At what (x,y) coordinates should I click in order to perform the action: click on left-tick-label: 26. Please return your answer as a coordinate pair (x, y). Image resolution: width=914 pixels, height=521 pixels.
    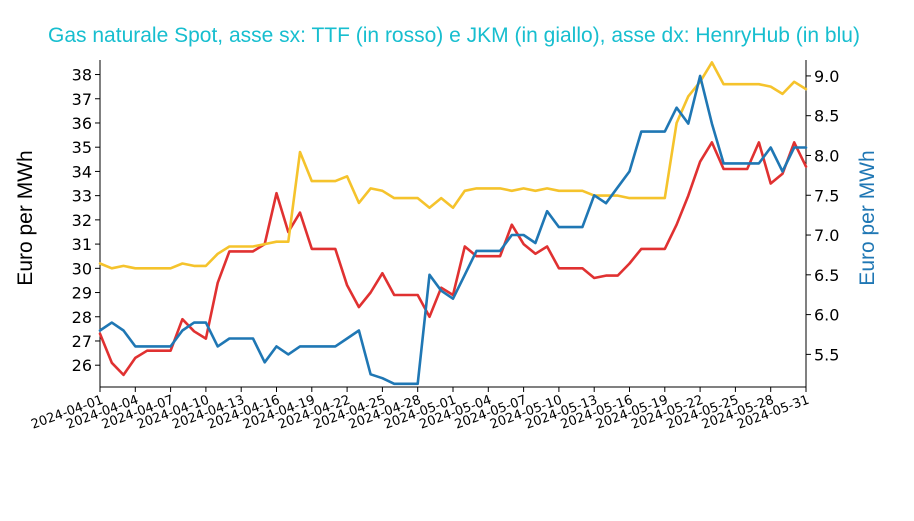
    Looking at the image, I should click on (82, 365).